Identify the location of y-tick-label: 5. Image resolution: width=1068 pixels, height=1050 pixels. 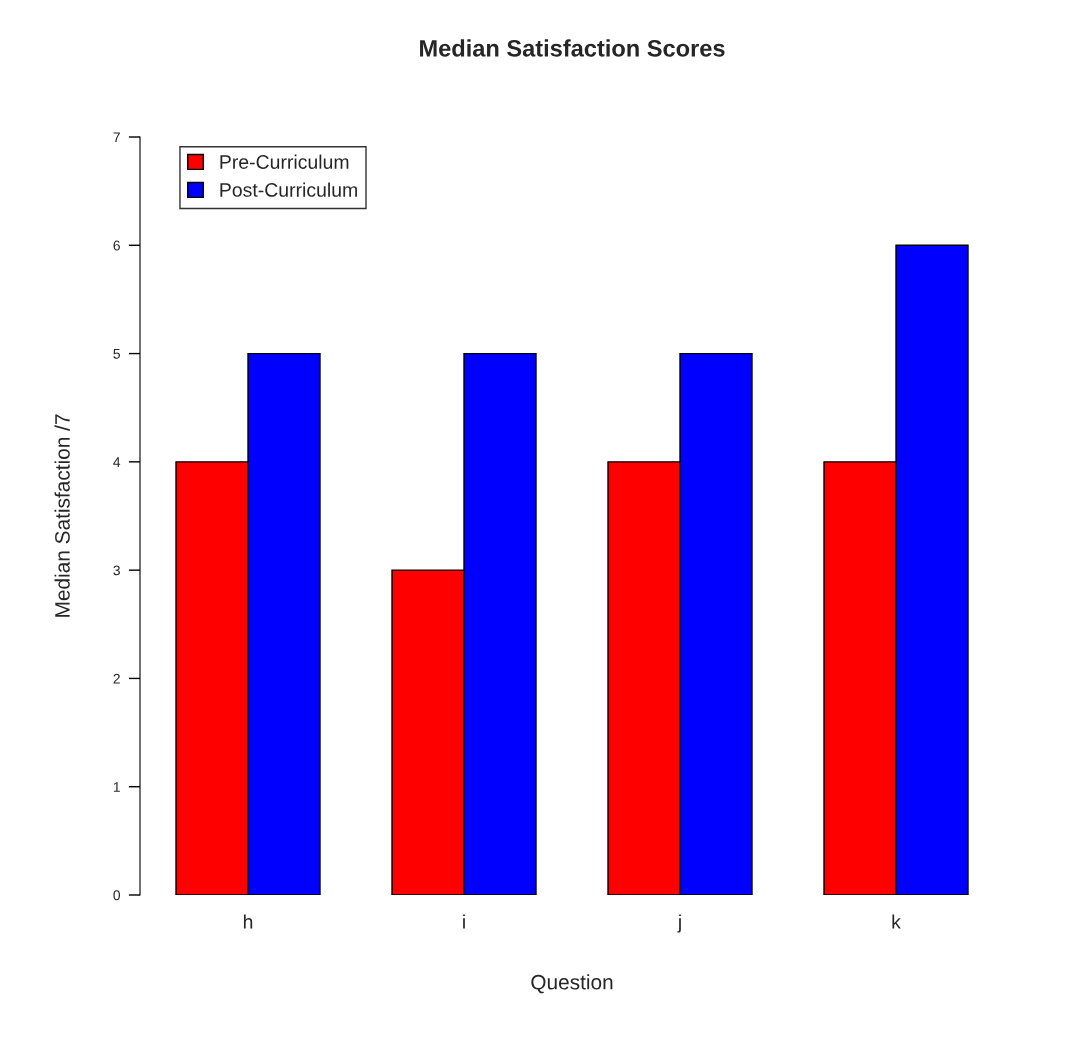
(116, 354).